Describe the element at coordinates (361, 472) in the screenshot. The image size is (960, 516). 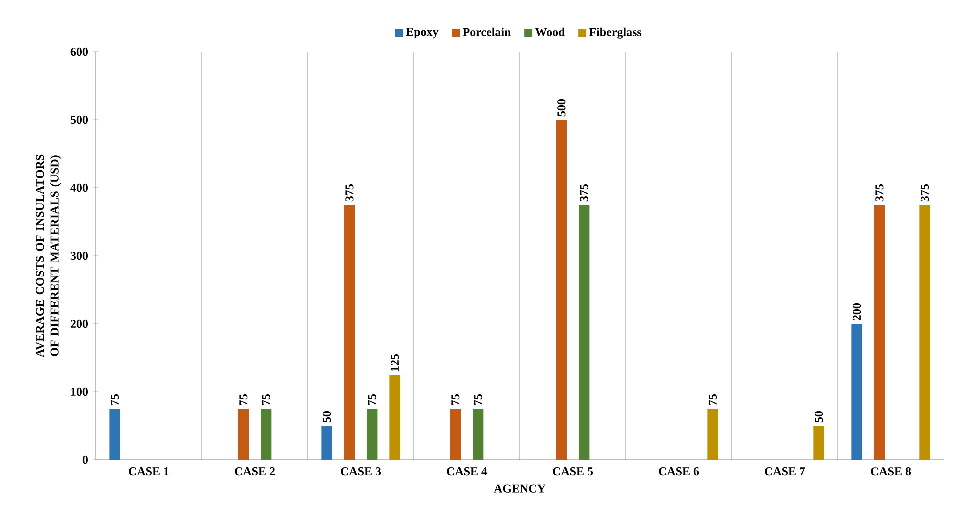
I see `x-tick-label: CASE 3` at that location.